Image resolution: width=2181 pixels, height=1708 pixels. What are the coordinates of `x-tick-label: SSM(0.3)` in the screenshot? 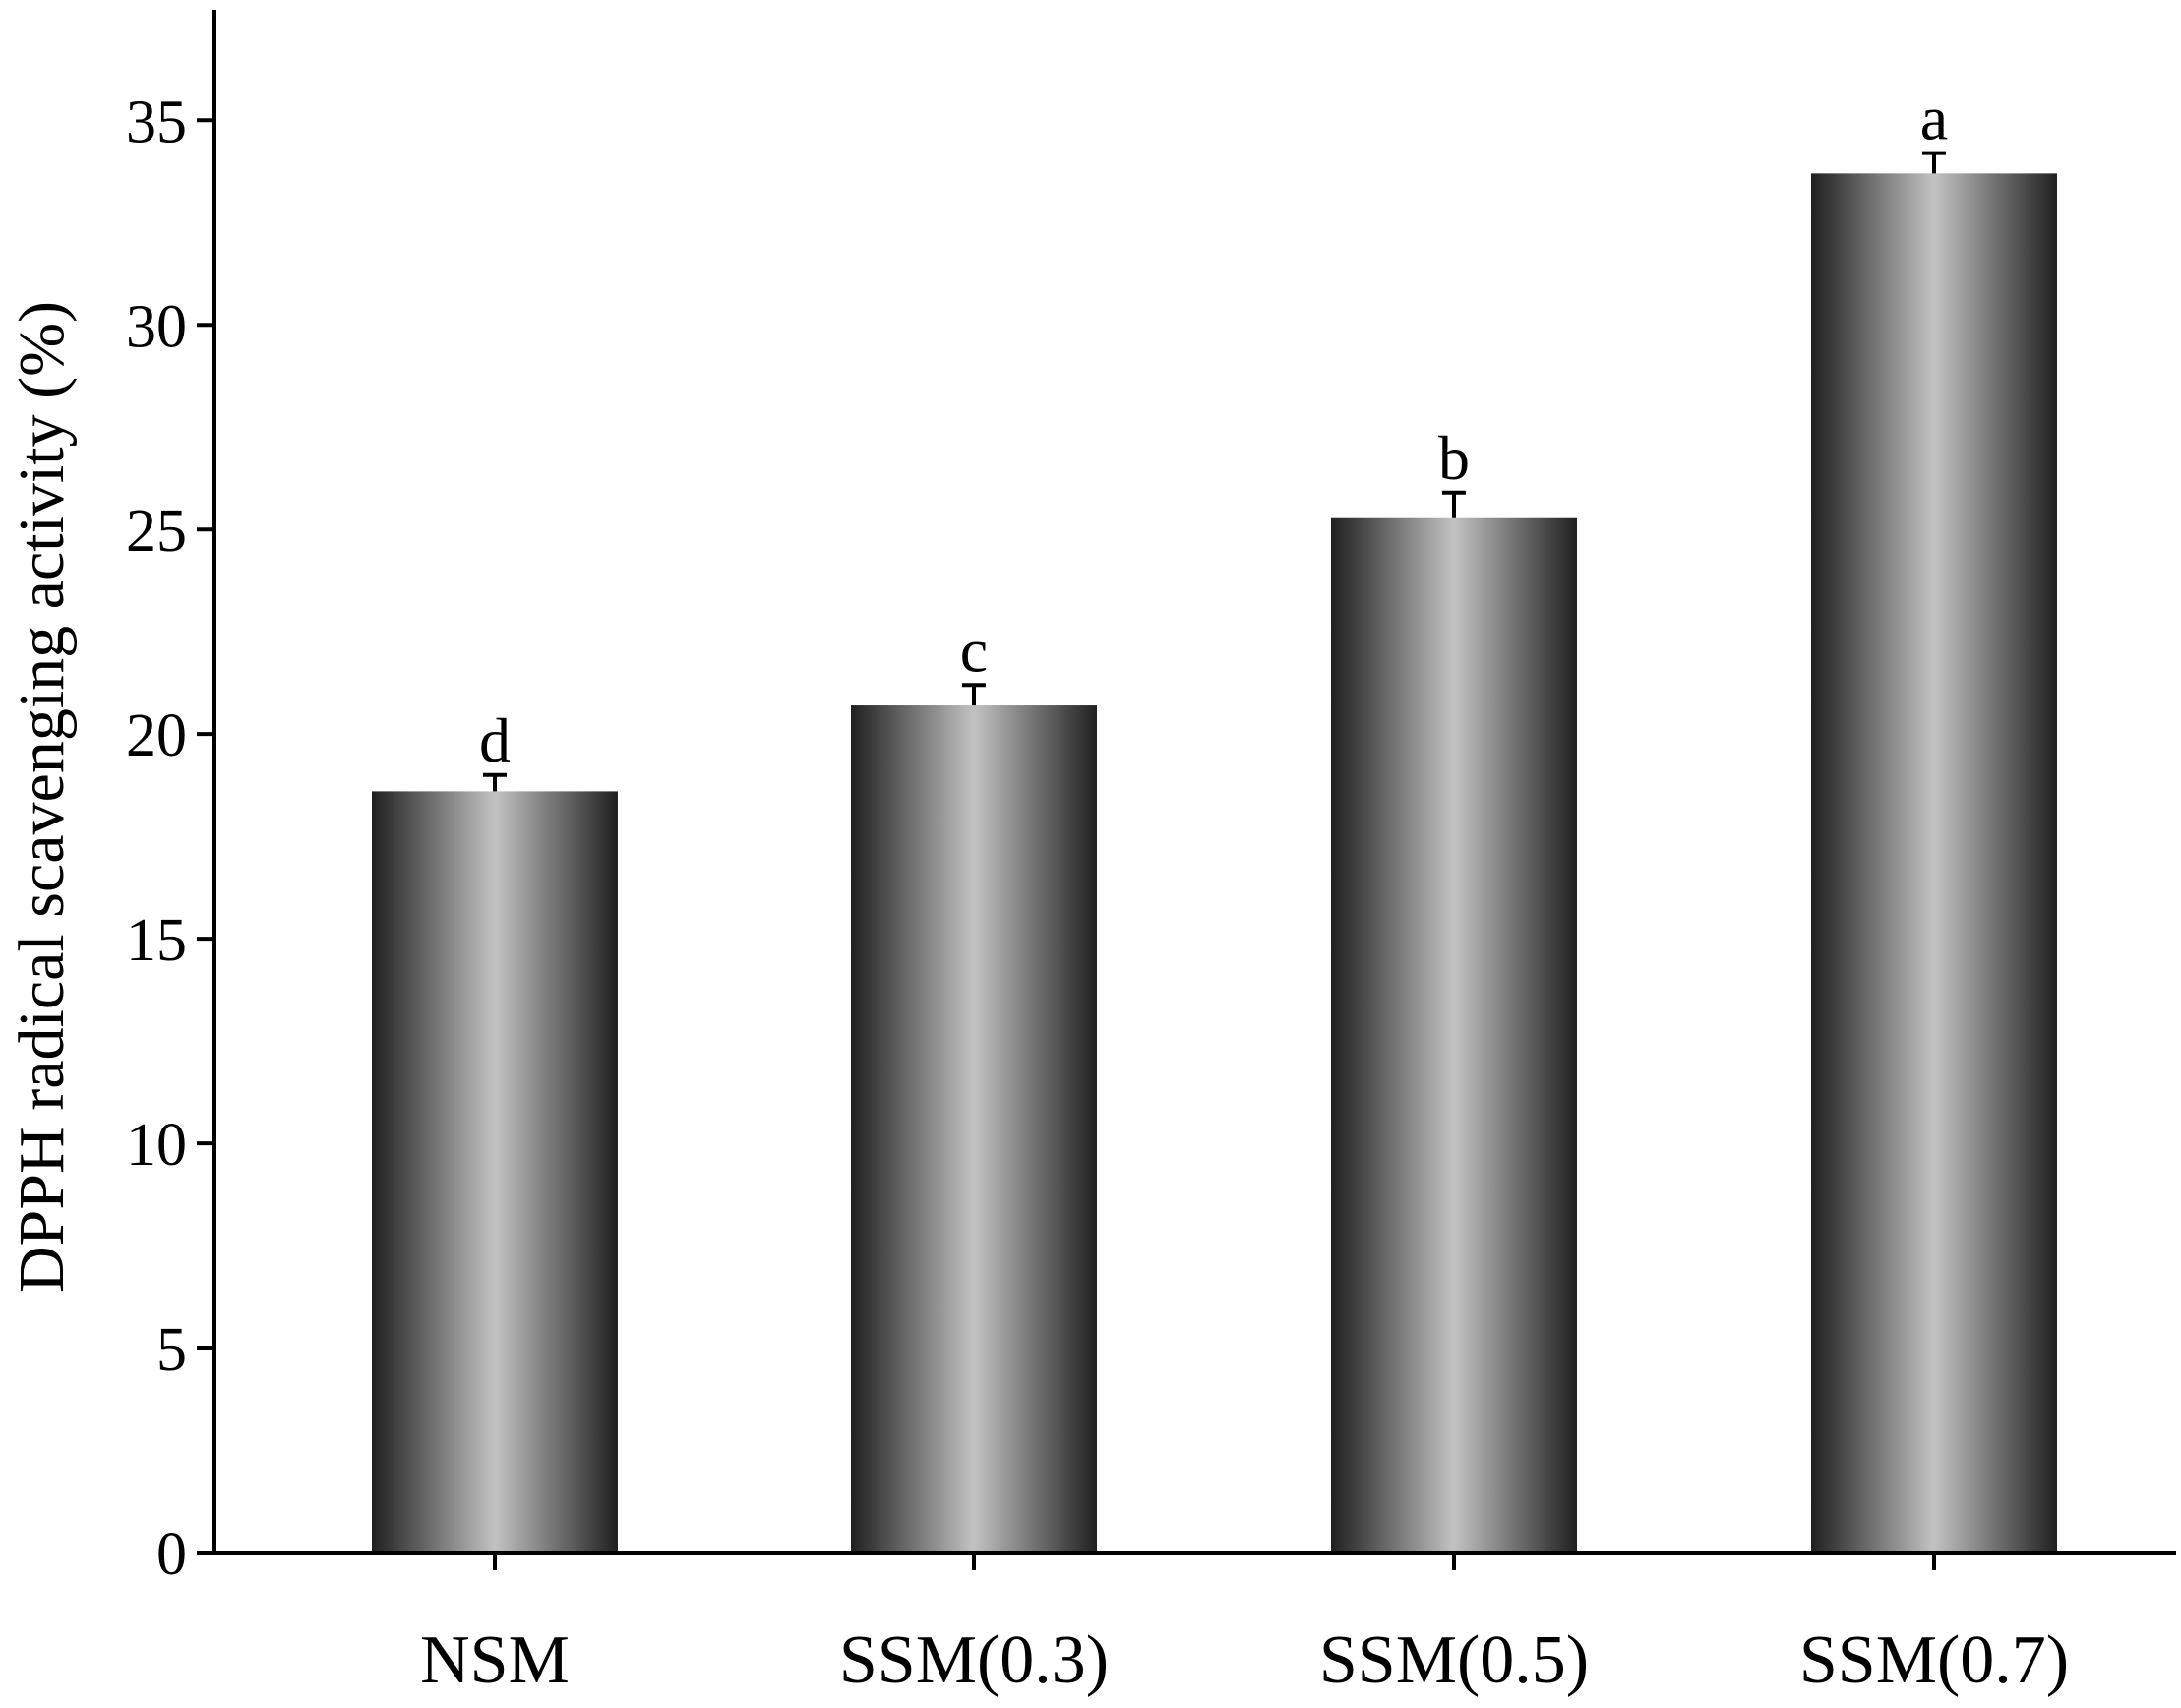 It's located at (974, 1660).